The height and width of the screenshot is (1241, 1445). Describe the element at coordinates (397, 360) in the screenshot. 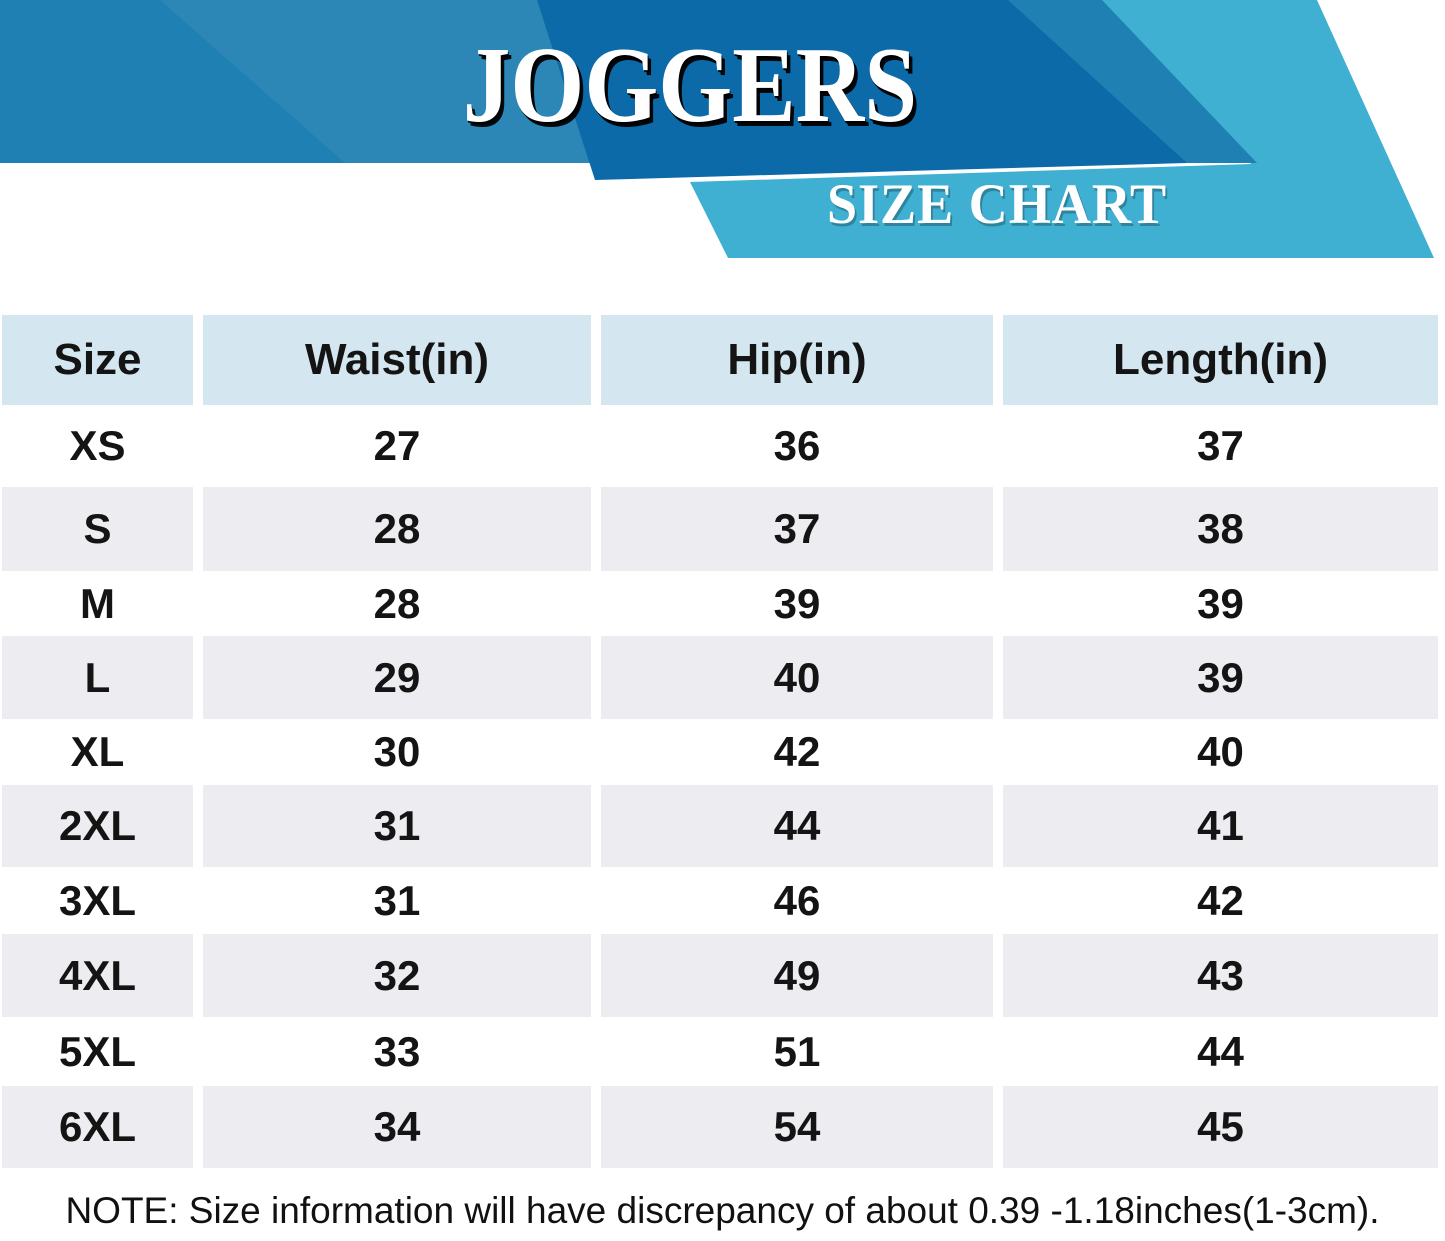

I see `column-header: Waist(in)` at that location.